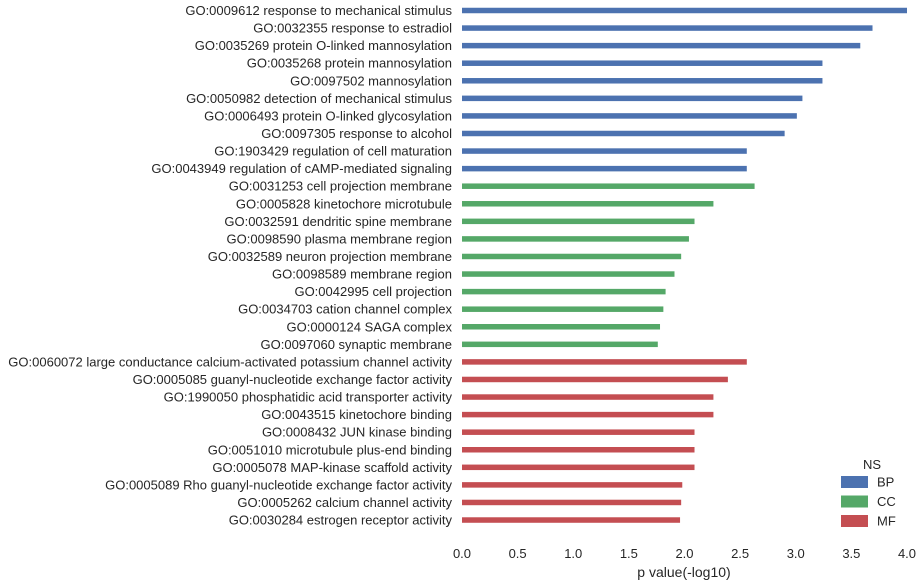 This screenshot has width=924, height=587. Describe the element at coordinates (854, 482) in the screenshot. I see `legend-swatch-bp` at that location.